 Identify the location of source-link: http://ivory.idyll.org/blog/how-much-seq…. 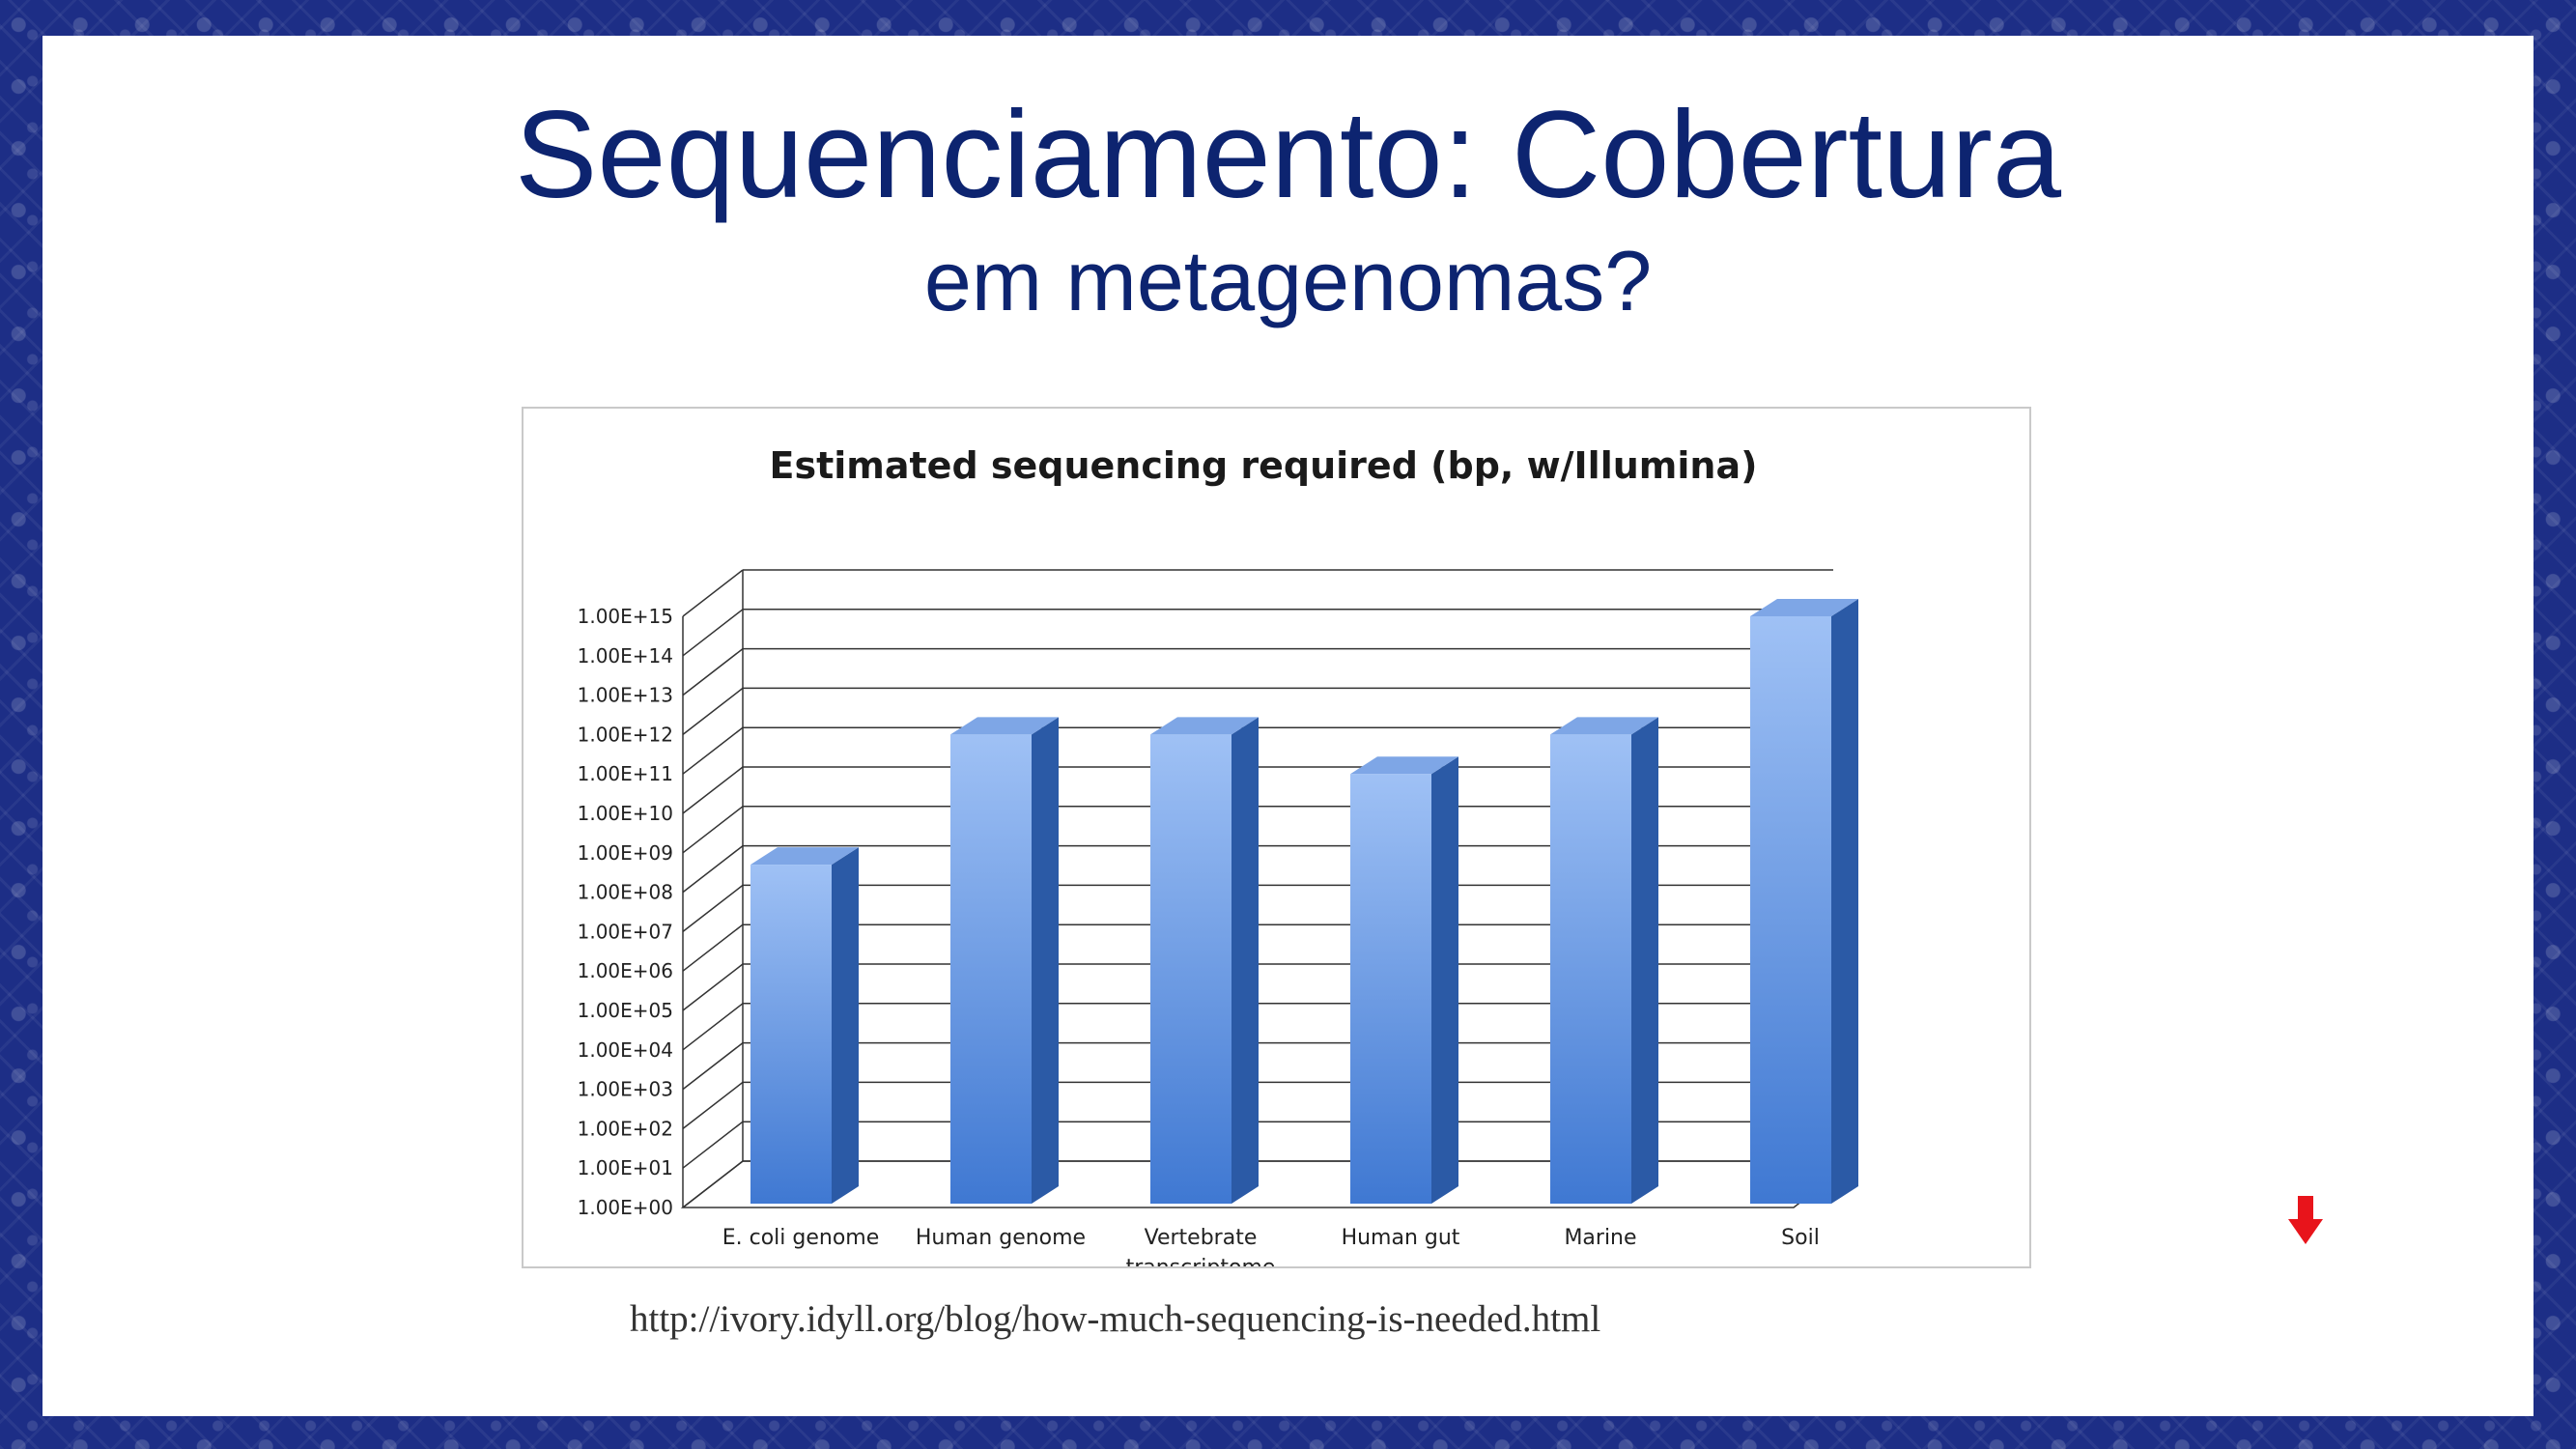
(1115, 1319).